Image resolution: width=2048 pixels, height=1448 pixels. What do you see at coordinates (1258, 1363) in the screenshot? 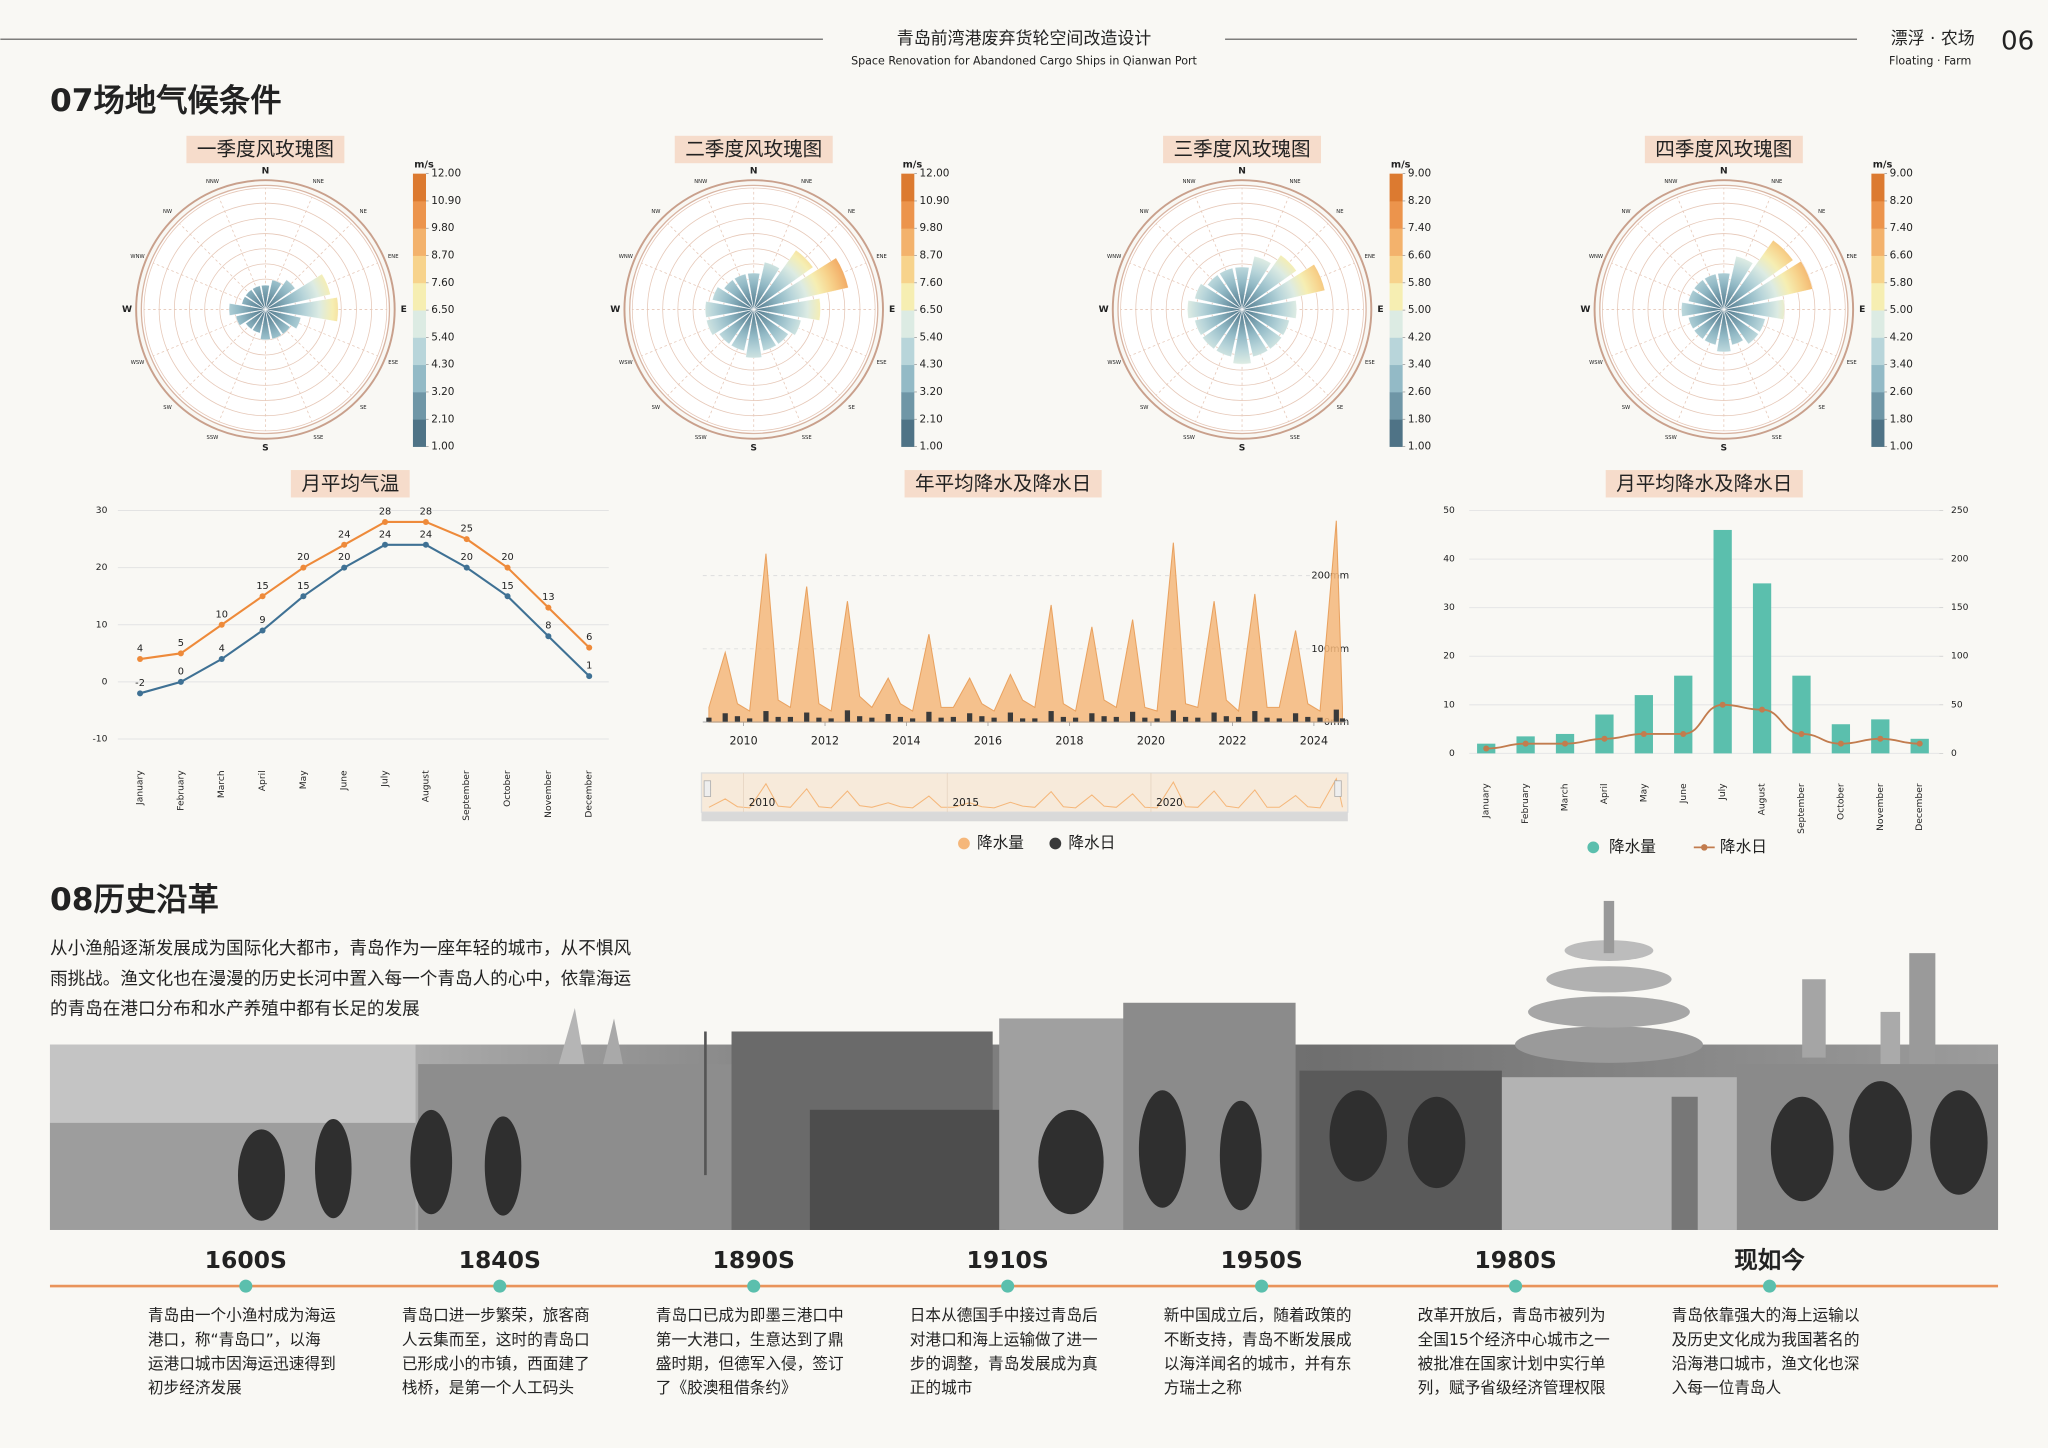
I see `timeline-text: 以海洋闻名的城市，并有东` at bounding box center [1258, 1363].